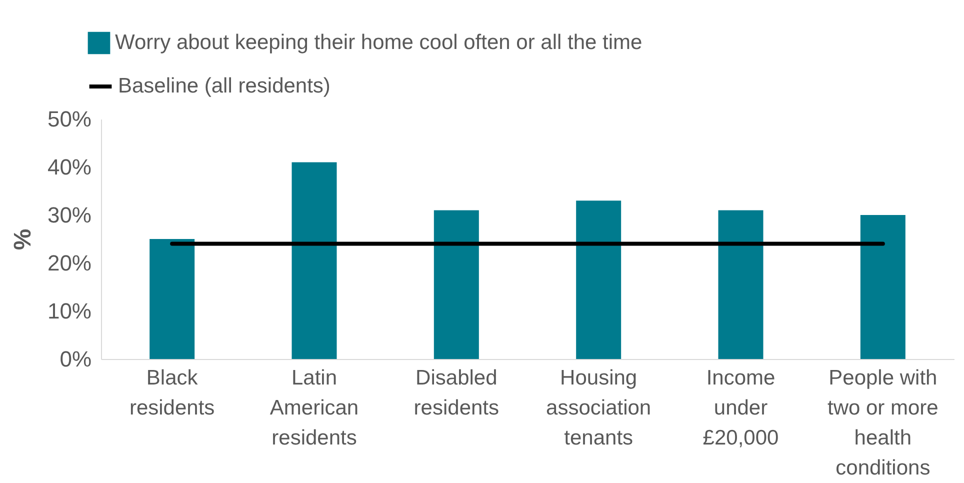 This screenshot has height=483, width=964. I want to click on x-tick-label: People with two or more health conditions, so click(882, 423).